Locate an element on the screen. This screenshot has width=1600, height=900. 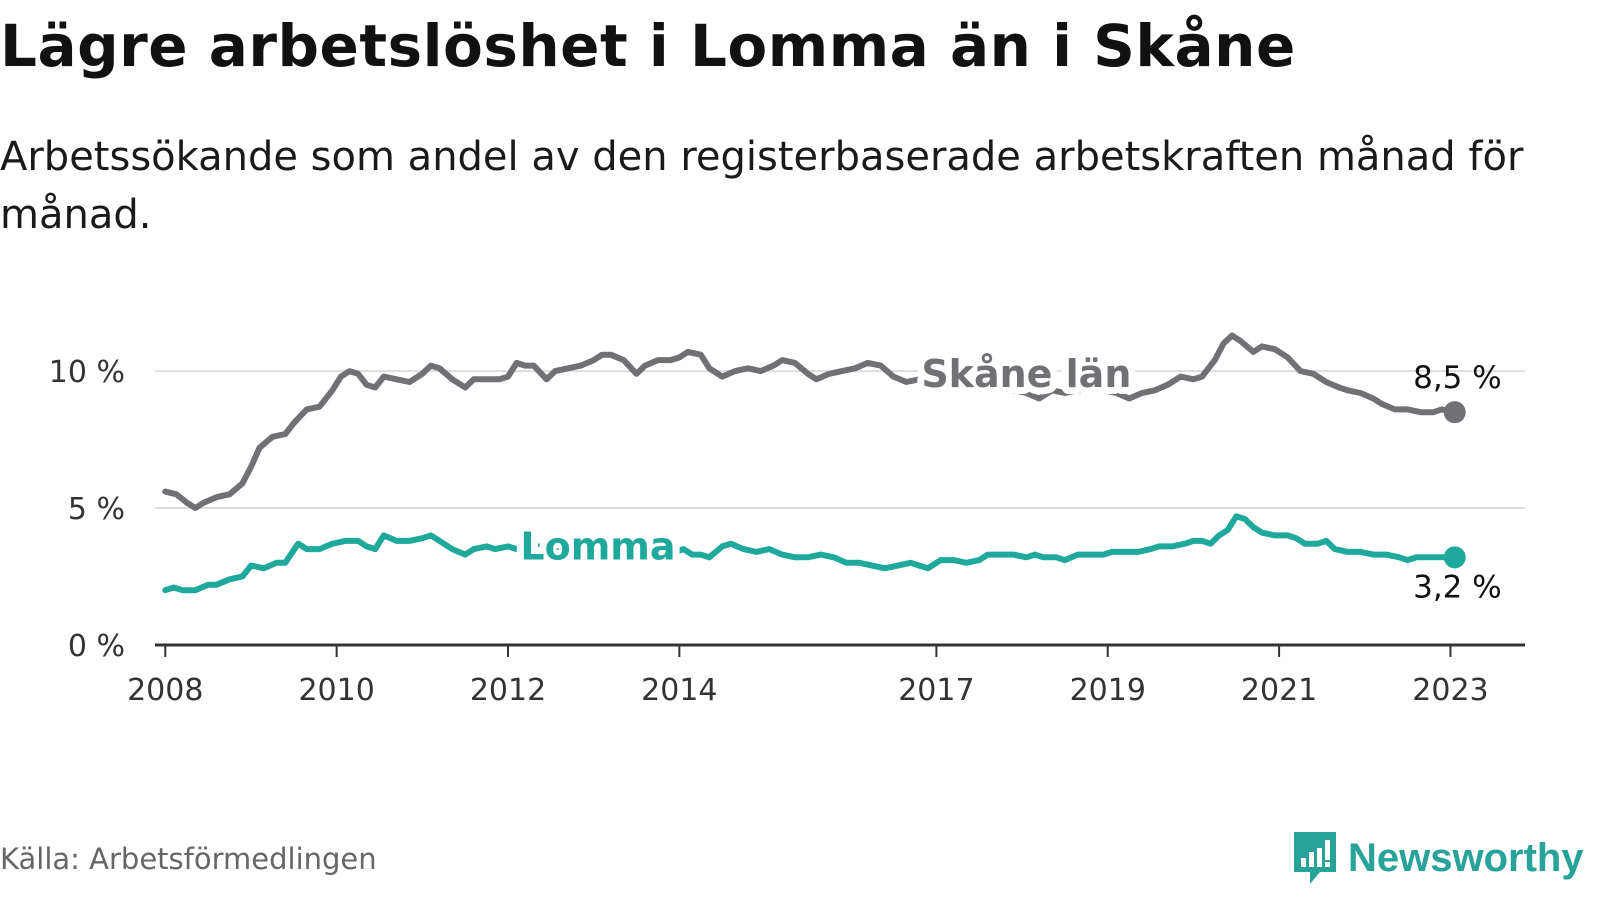
newsworthy-logo-icon is located at coordinates (1315, 858).